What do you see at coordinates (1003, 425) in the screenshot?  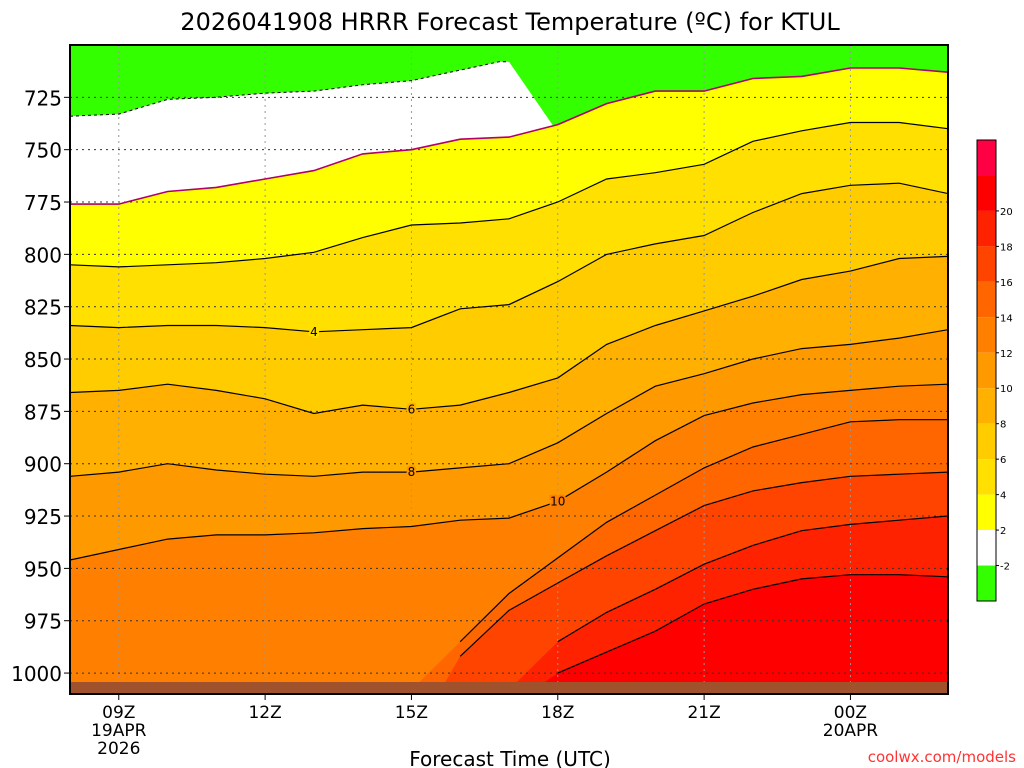 I see `colorbar-label-4: 8` at bounding box center [1003, 425].